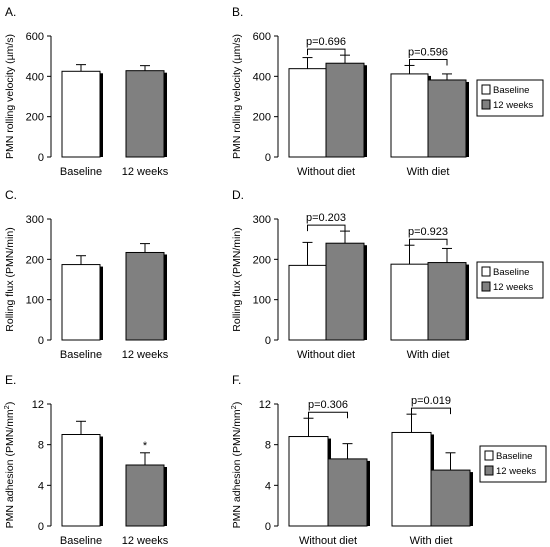 The image size is (550, 547). Describe the element at coordinates (237, 279) in the screenshot. I see `y-axis-label: Rolling flux (PMN/min)` at that location.